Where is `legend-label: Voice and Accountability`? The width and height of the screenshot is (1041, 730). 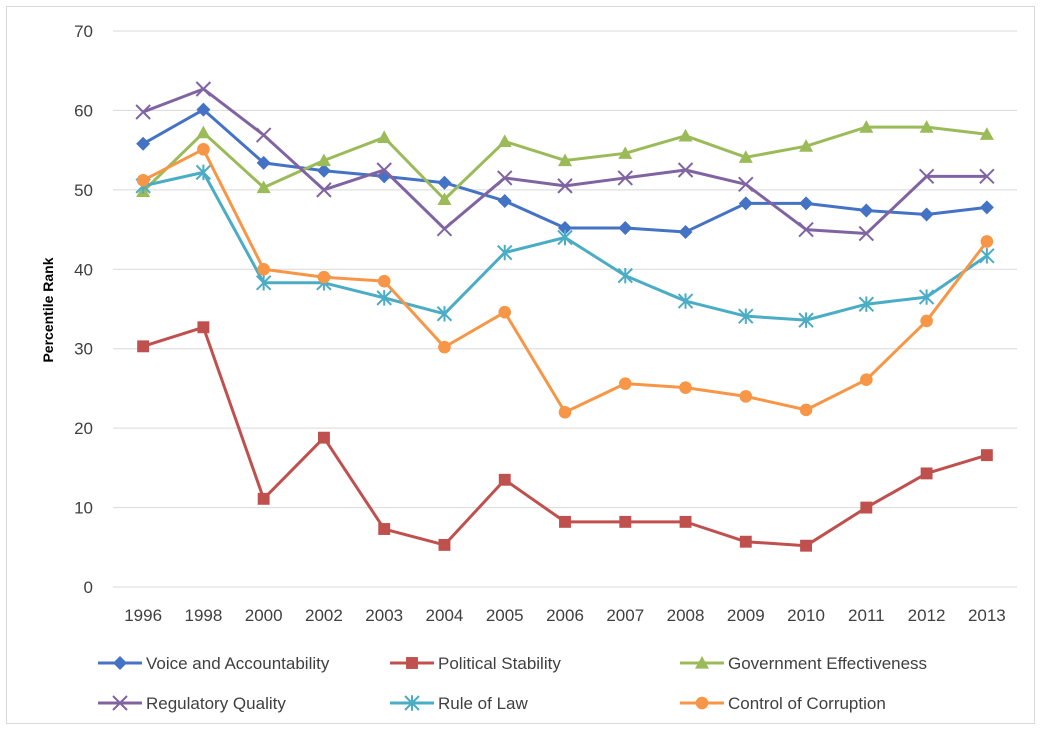
legend-label: Voice and Accountability is located at coordinates (238, 663).